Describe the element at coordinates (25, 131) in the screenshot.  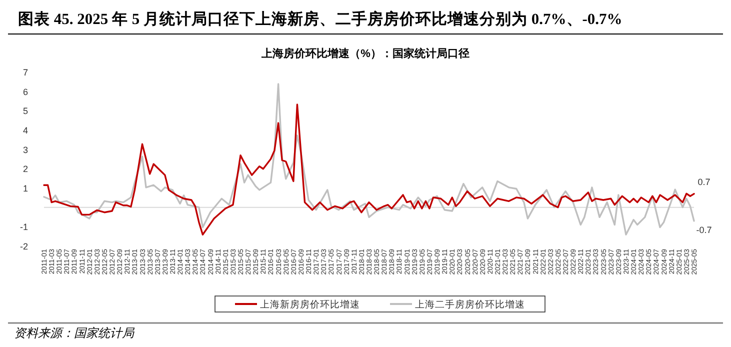
I see `y-tick-label: 4` at that location.